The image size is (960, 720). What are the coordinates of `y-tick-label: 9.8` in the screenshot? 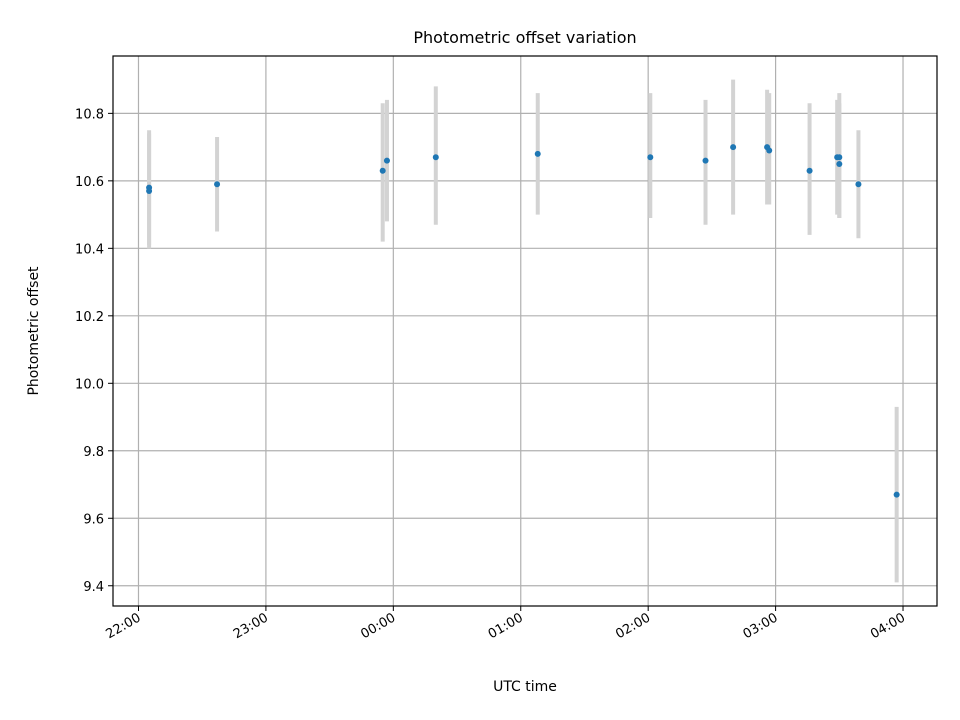 It's located at (93, 452).